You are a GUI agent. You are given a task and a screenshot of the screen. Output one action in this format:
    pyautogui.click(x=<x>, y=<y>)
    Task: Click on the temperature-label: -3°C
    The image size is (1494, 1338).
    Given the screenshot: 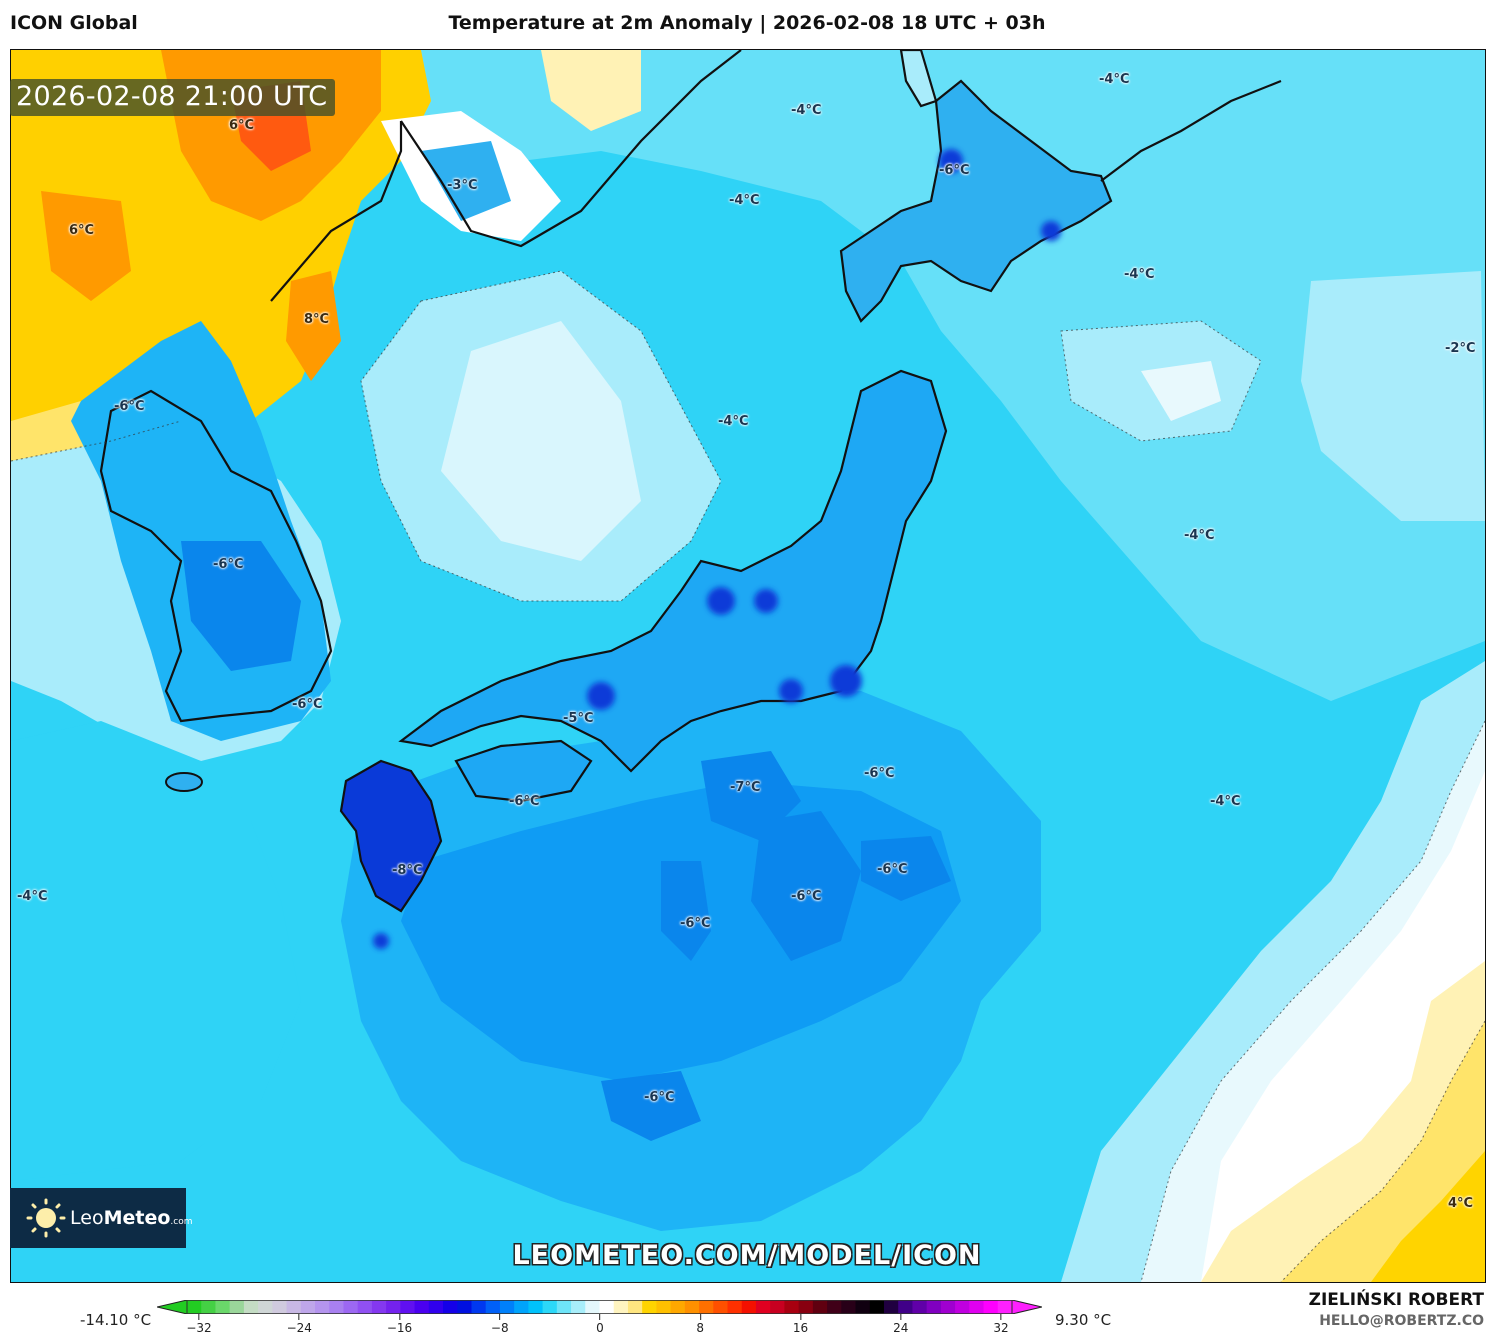 What is the action you would take?
    pyautogui.click(x=462, y=185)
    